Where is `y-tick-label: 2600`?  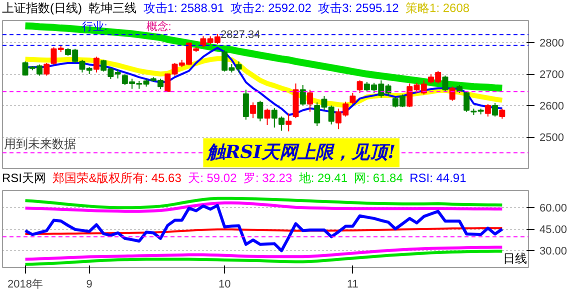
y-tick-label: 2600 is located at coordinates (552, 106).